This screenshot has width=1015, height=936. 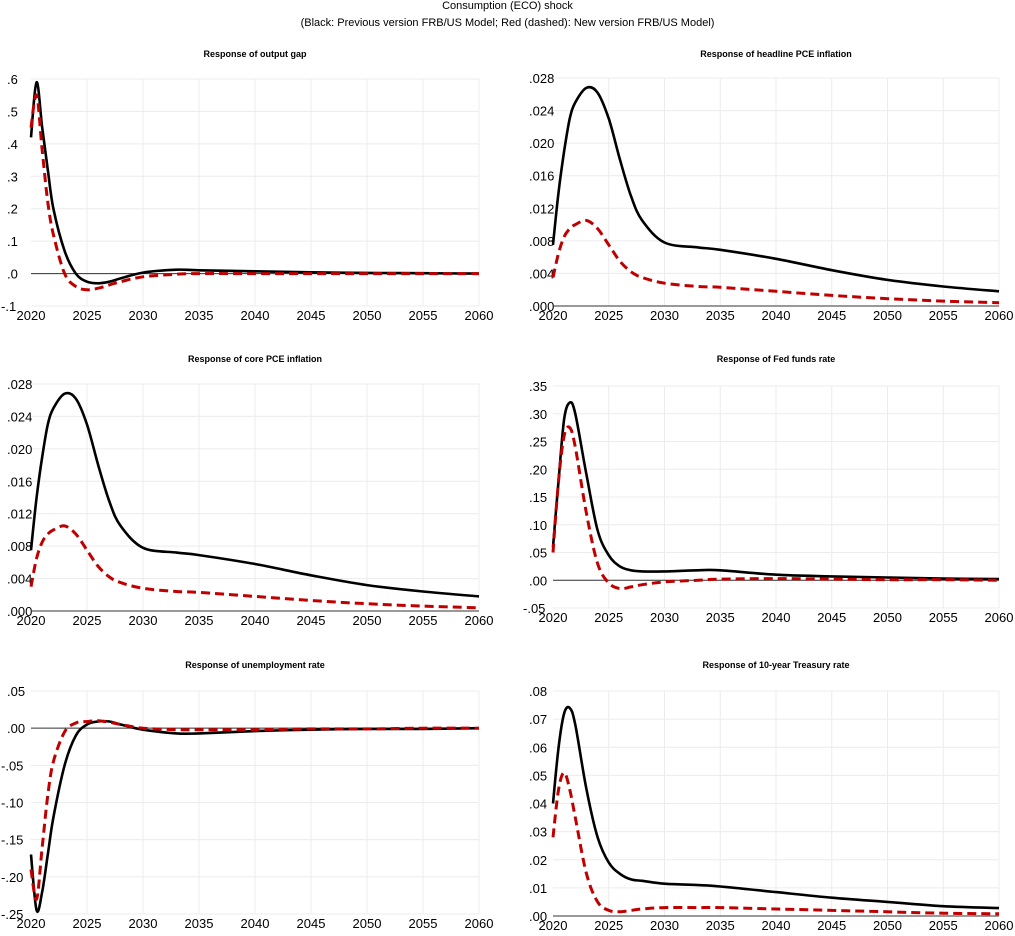 What do you see at coordinates (776, 54) in the screenshot?
I see `panel-title: Response of headline PCE inflation` at bounding box center [776, 54].